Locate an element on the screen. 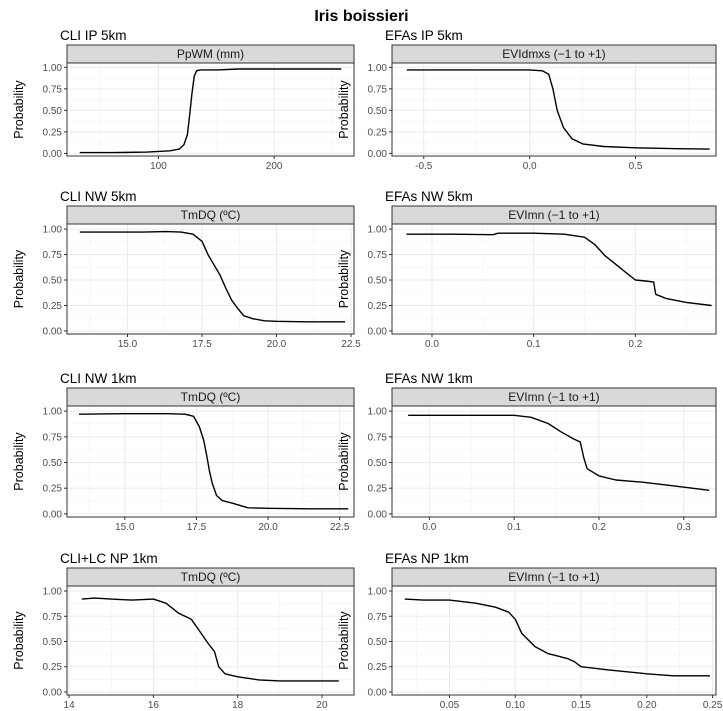 Image resolution: width=723 pixels, height=711 pixels. x-tick-label: 0.3 is located at coordinates (684, 527).